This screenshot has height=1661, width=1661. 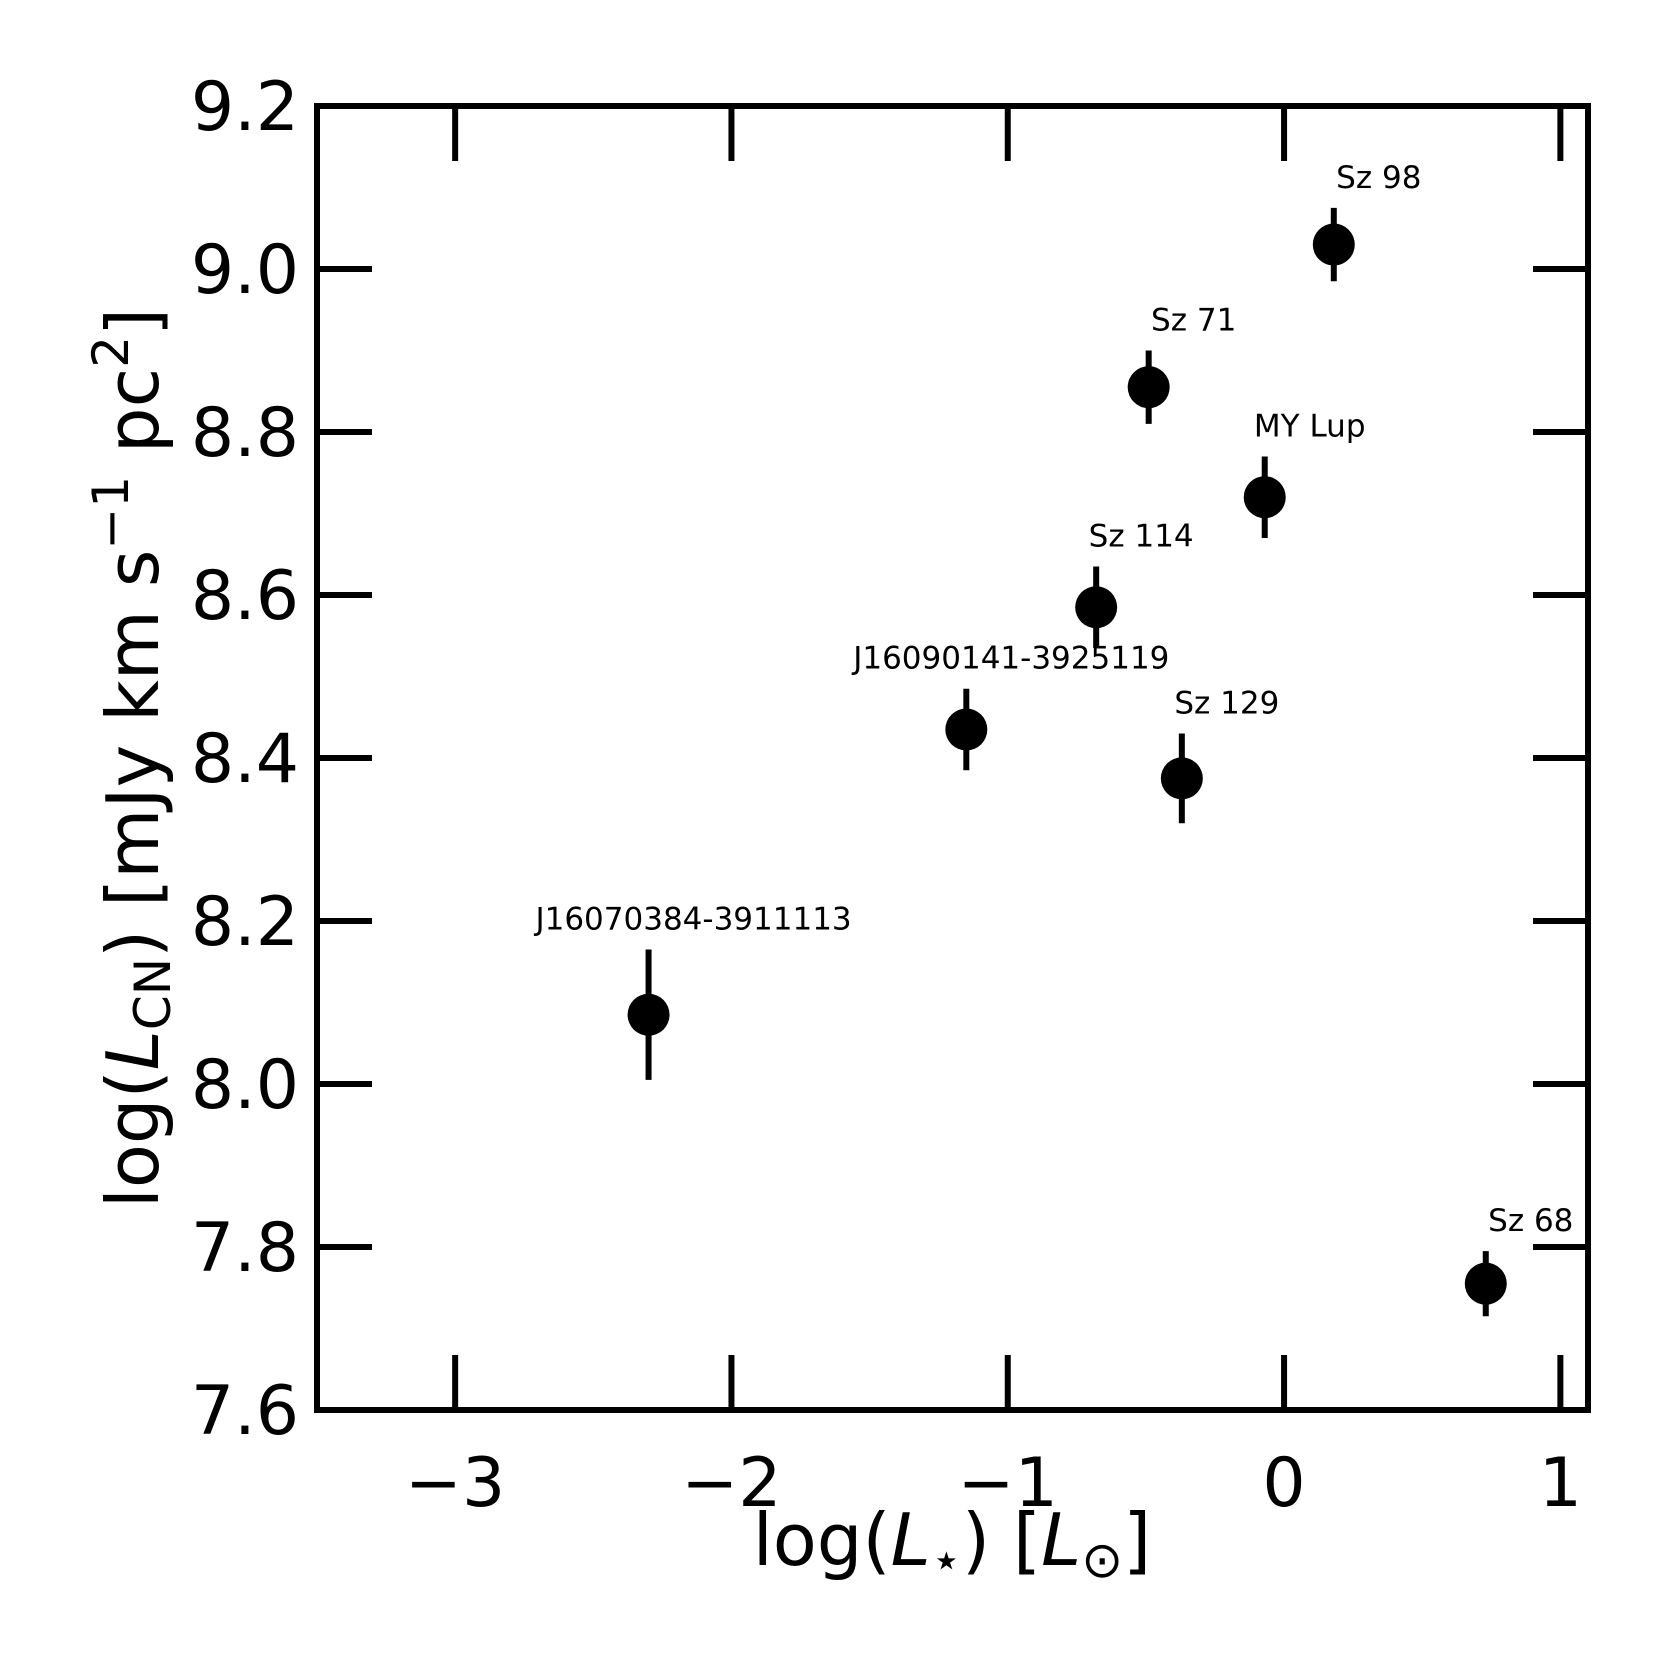 What do you see at coordinates (1010, 706) in the screenshot?
I see `data-point-1: J16090141-3925119` at bounding box center [1010, 706].